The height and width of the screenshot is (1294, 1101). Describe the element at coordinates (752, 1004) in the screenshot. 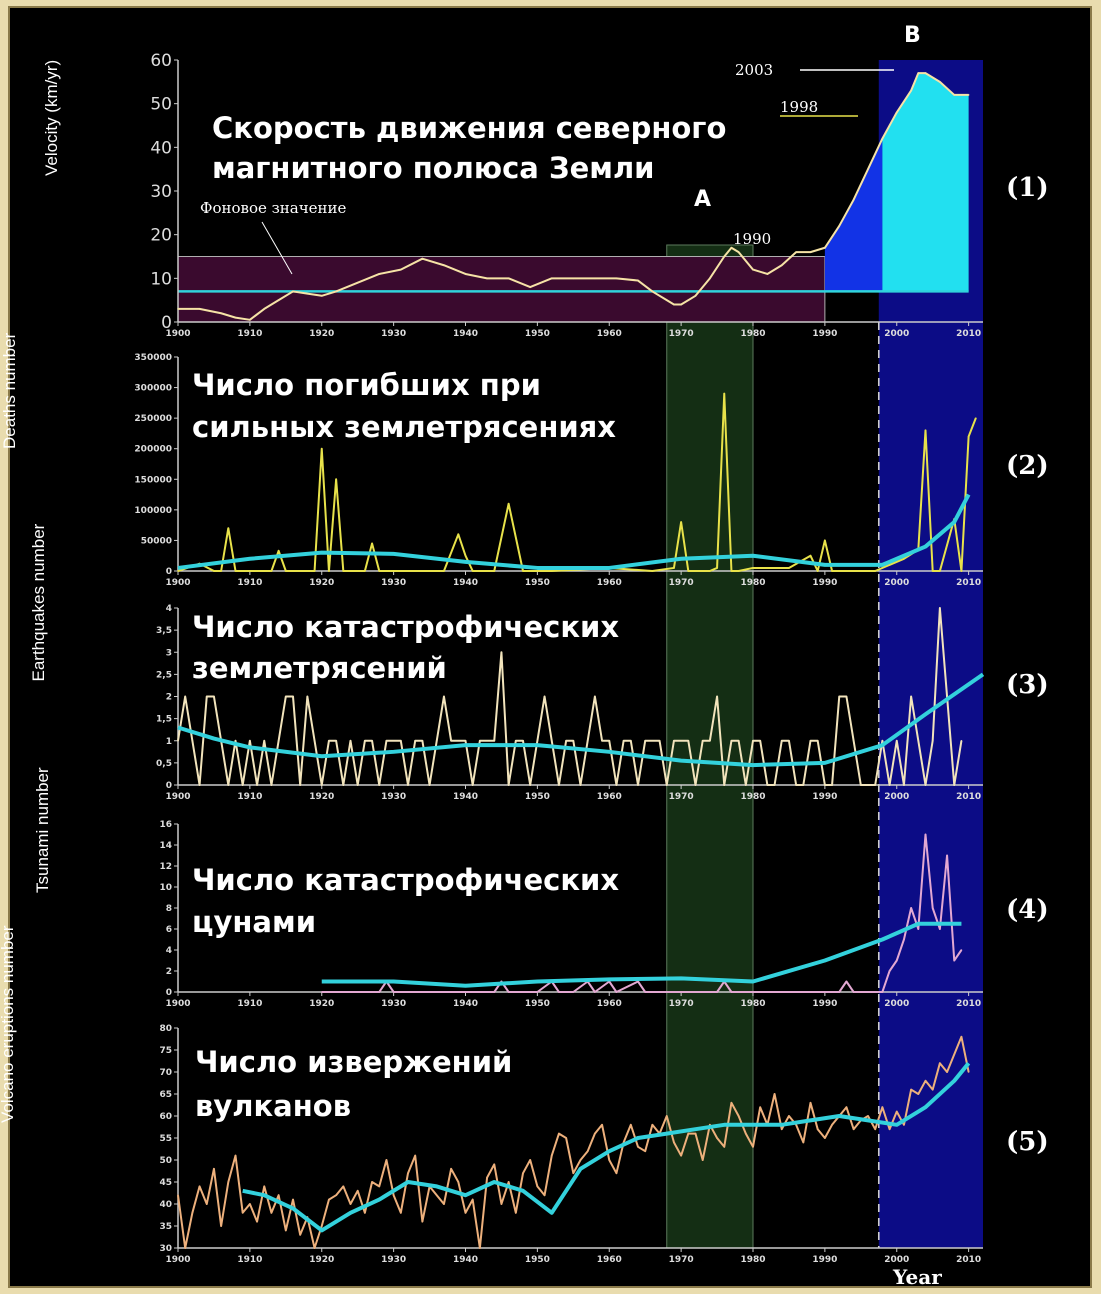

I see `x-tick-label: 1980` at that location.